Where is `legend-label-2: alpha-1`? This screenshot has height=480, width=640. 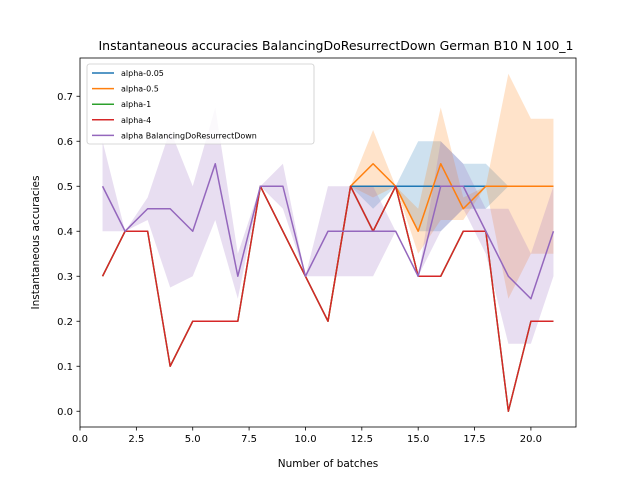
legend-label-2: alpha-1 is located at coordinates (136, 104).